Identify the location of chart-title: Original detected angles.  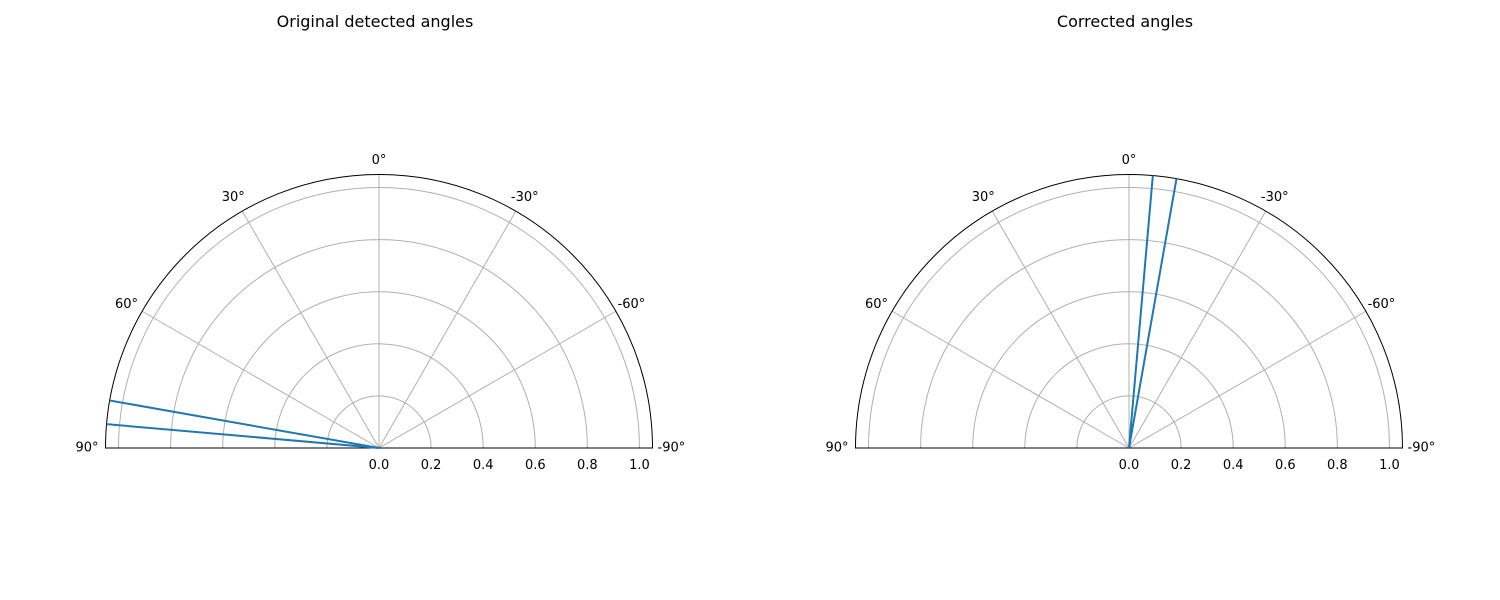
(375, 21).